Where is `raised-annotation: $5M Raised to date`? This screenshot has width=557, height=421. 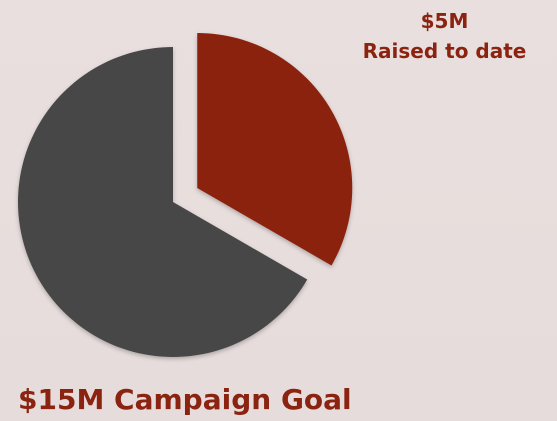
raised-annotation: $5M Raised to date is located at coordinates (444, 36).